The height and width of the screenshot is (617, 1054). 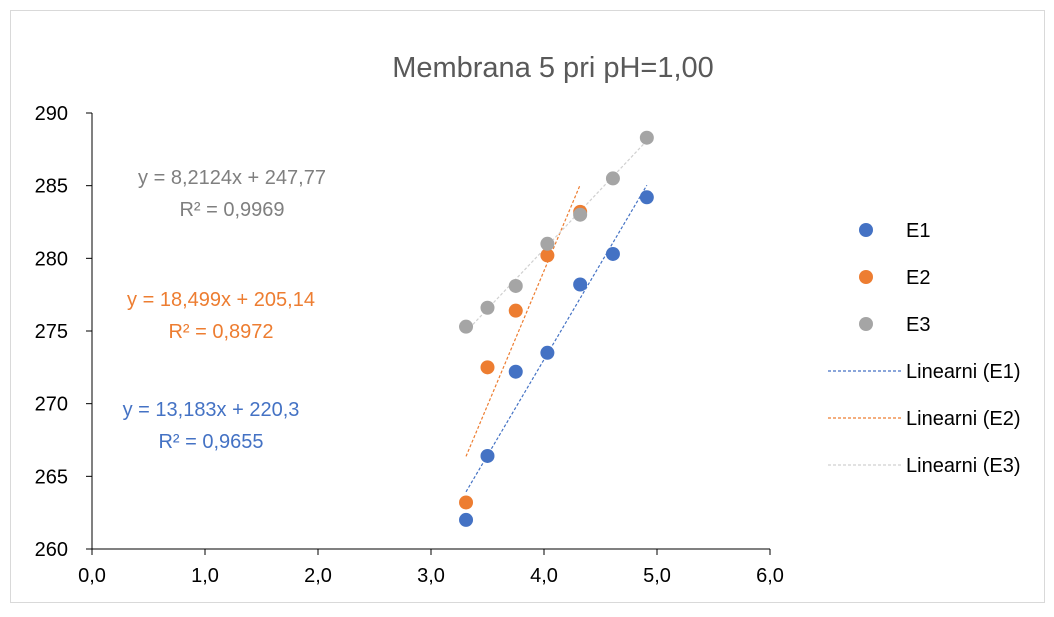 What do you see at coordinates (866, 277) in the screenshot?
I see `legend-marker-e2` at bounding box center [866, 277].